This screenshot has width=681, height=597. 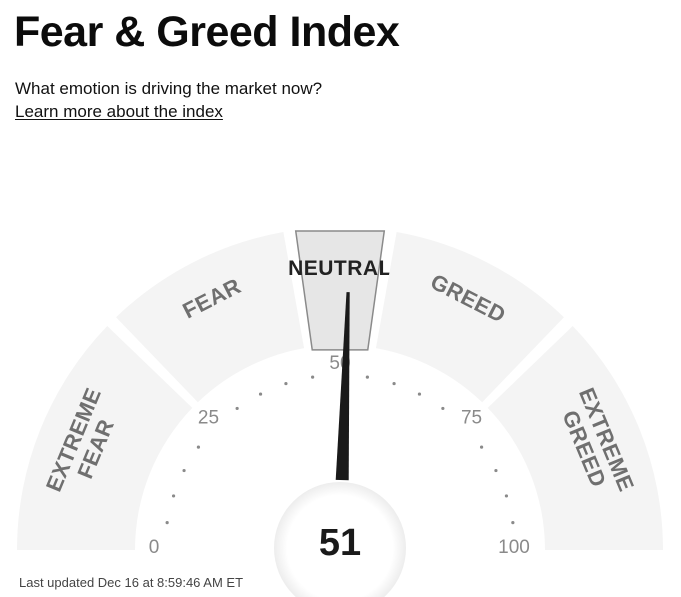 I want to click on gauge-value: 51, so click(x=340, y=543).